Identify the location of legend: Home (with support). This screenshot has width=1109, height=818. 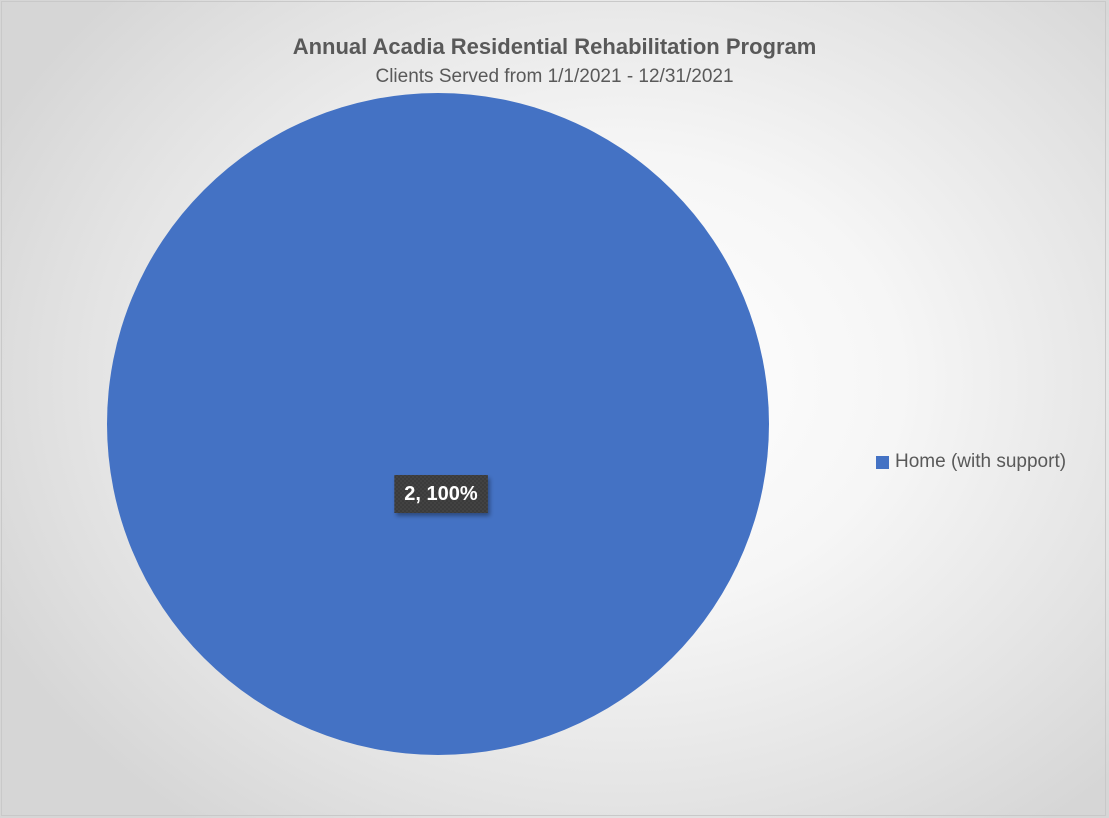
(971, 462).